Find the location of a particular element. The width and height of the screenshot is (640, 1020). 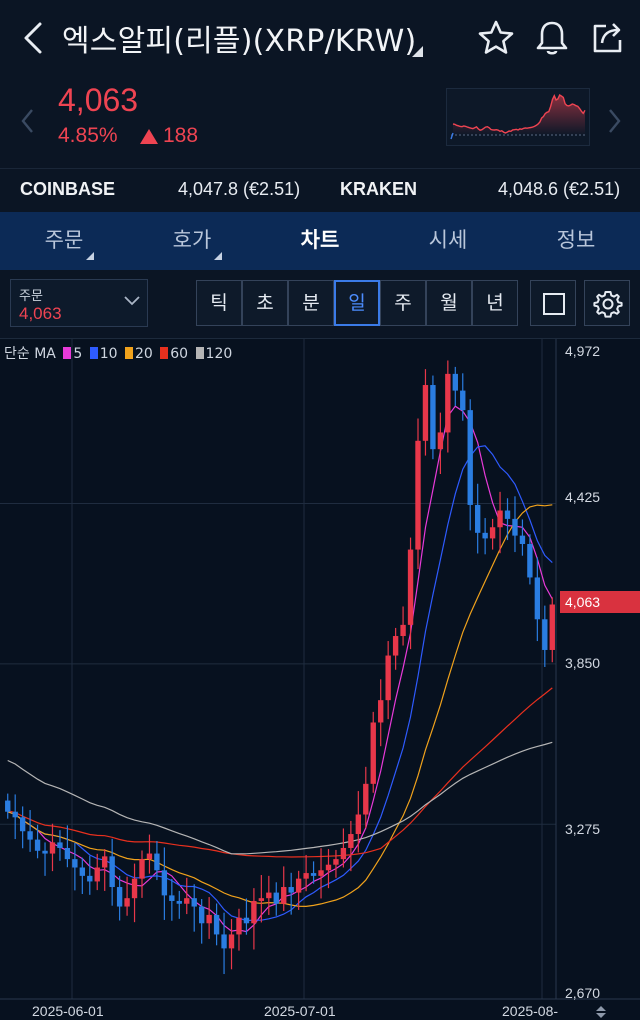

exchange-value-kraken: 4,048.6 (€2.51) is located at coordinates (559, 189).